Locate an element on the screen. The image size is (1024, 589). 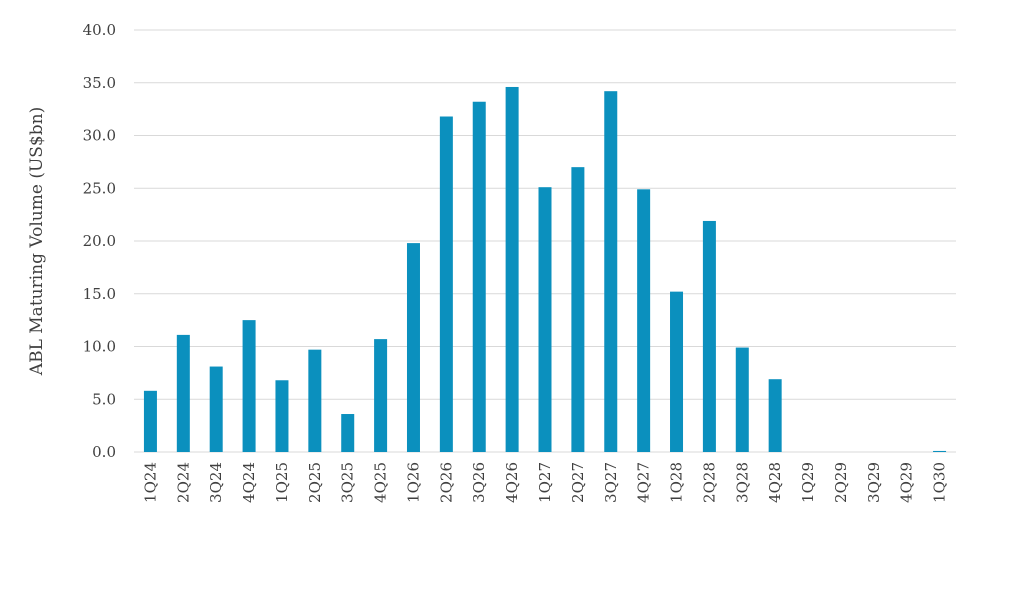
bar-2Q27 is located at coordinates (578, 309).